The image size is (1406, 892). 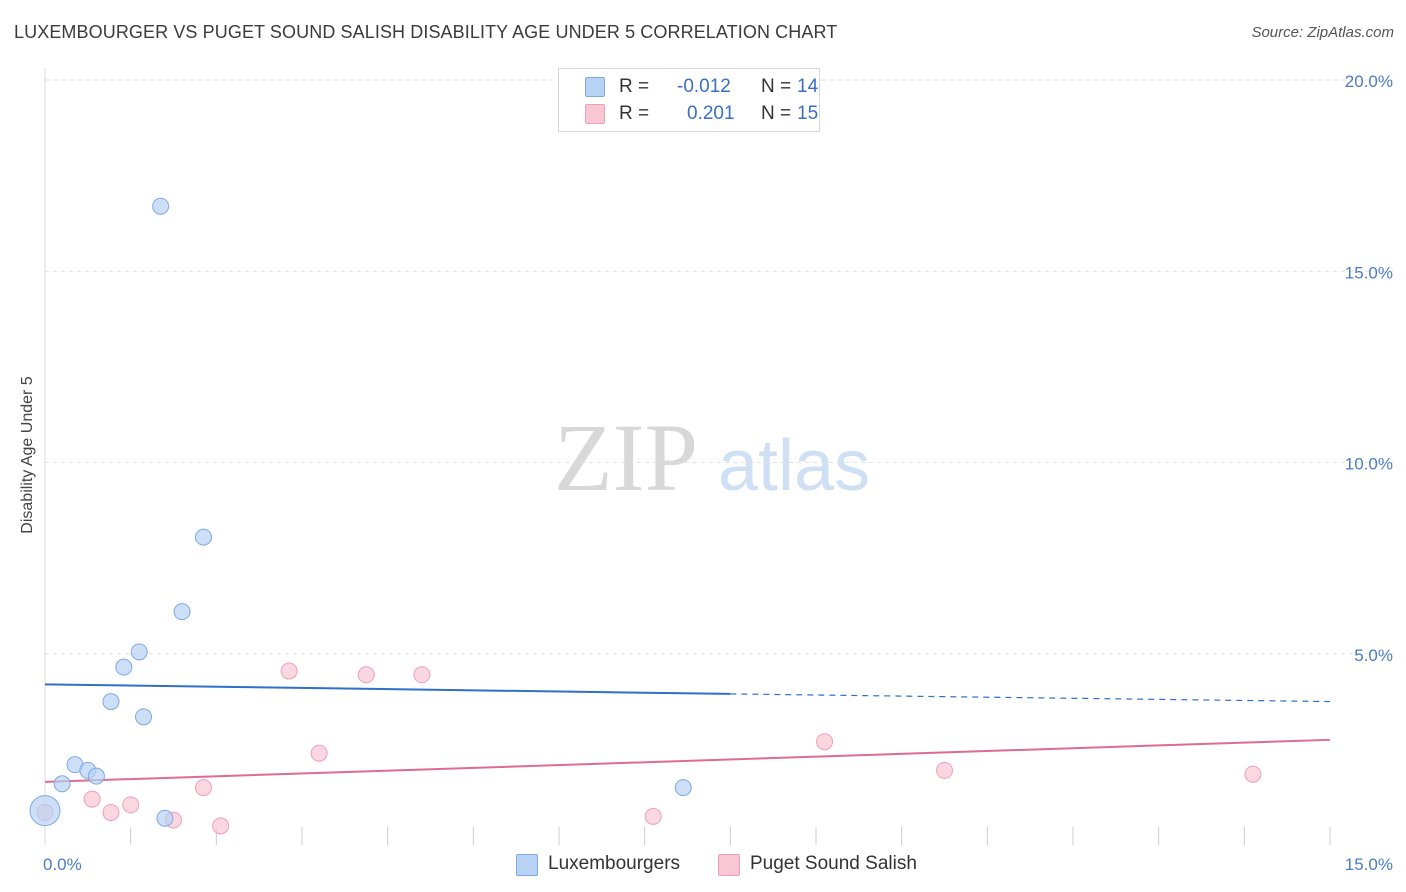 What do you see at coordinates (595, 87) in the screenshot?
I see `blue-swatch` at bounding box center [595, 87].